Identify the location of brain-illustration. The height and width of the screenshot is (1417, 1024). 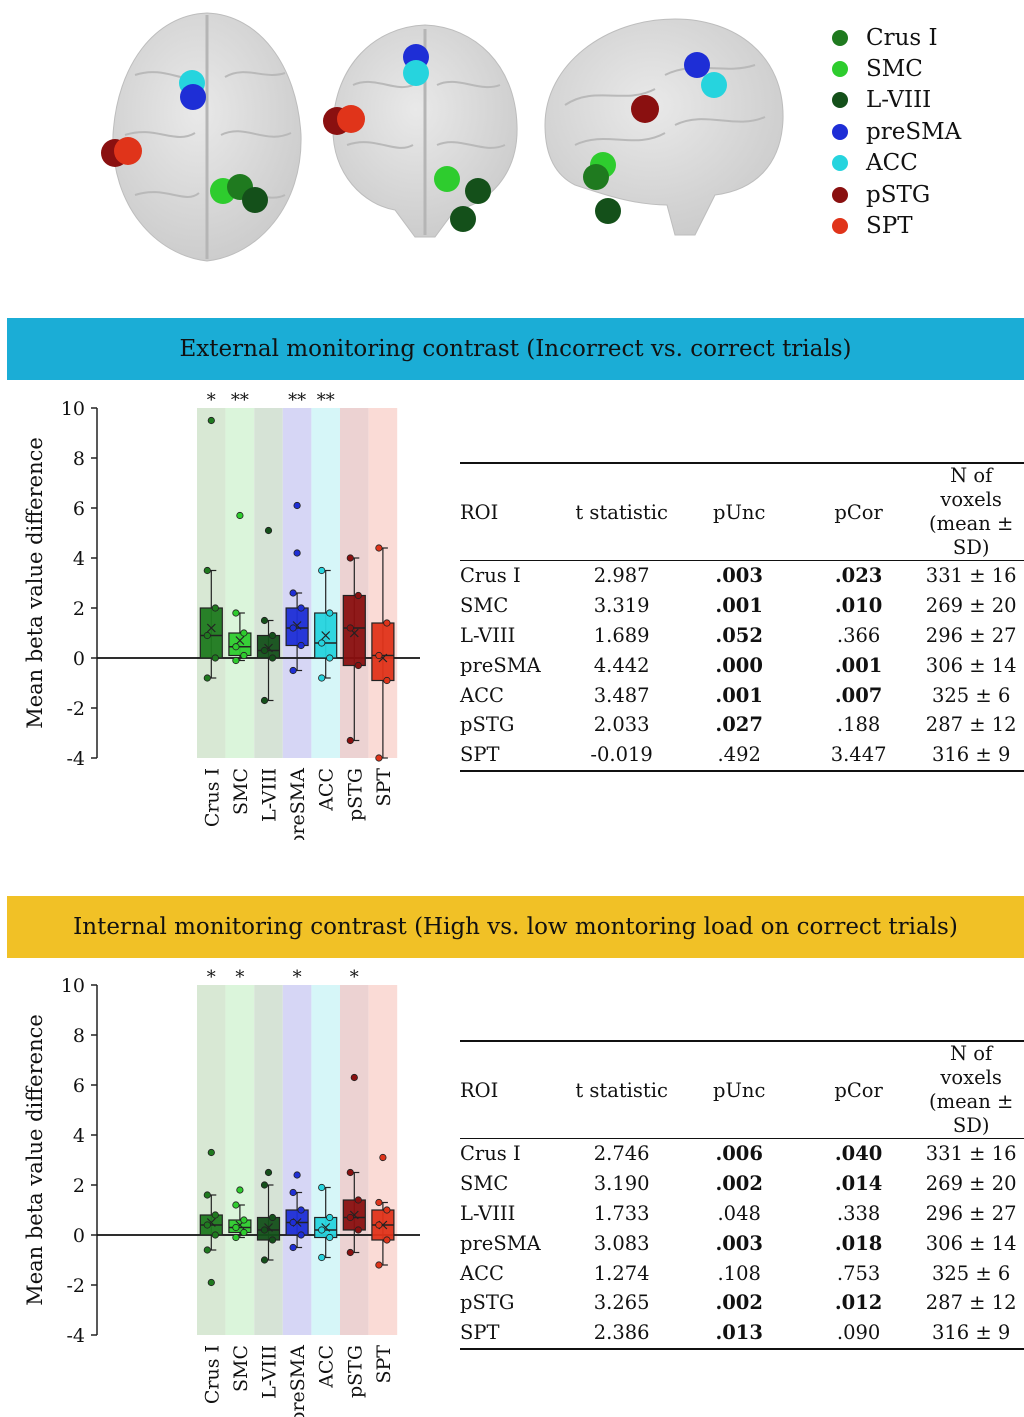
(442, 137).